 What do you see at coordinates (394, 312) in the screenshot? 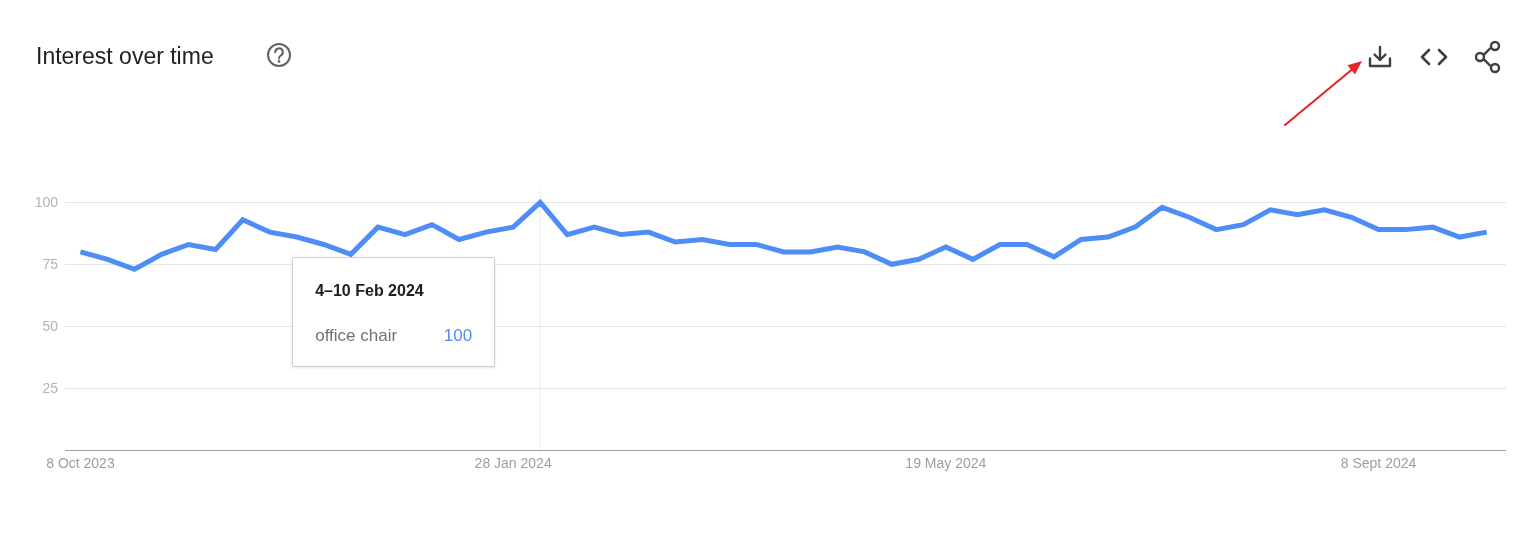
I see `tooltip: 4–10 Feb 2024 office chair 100` at bounding box center [394, 312].